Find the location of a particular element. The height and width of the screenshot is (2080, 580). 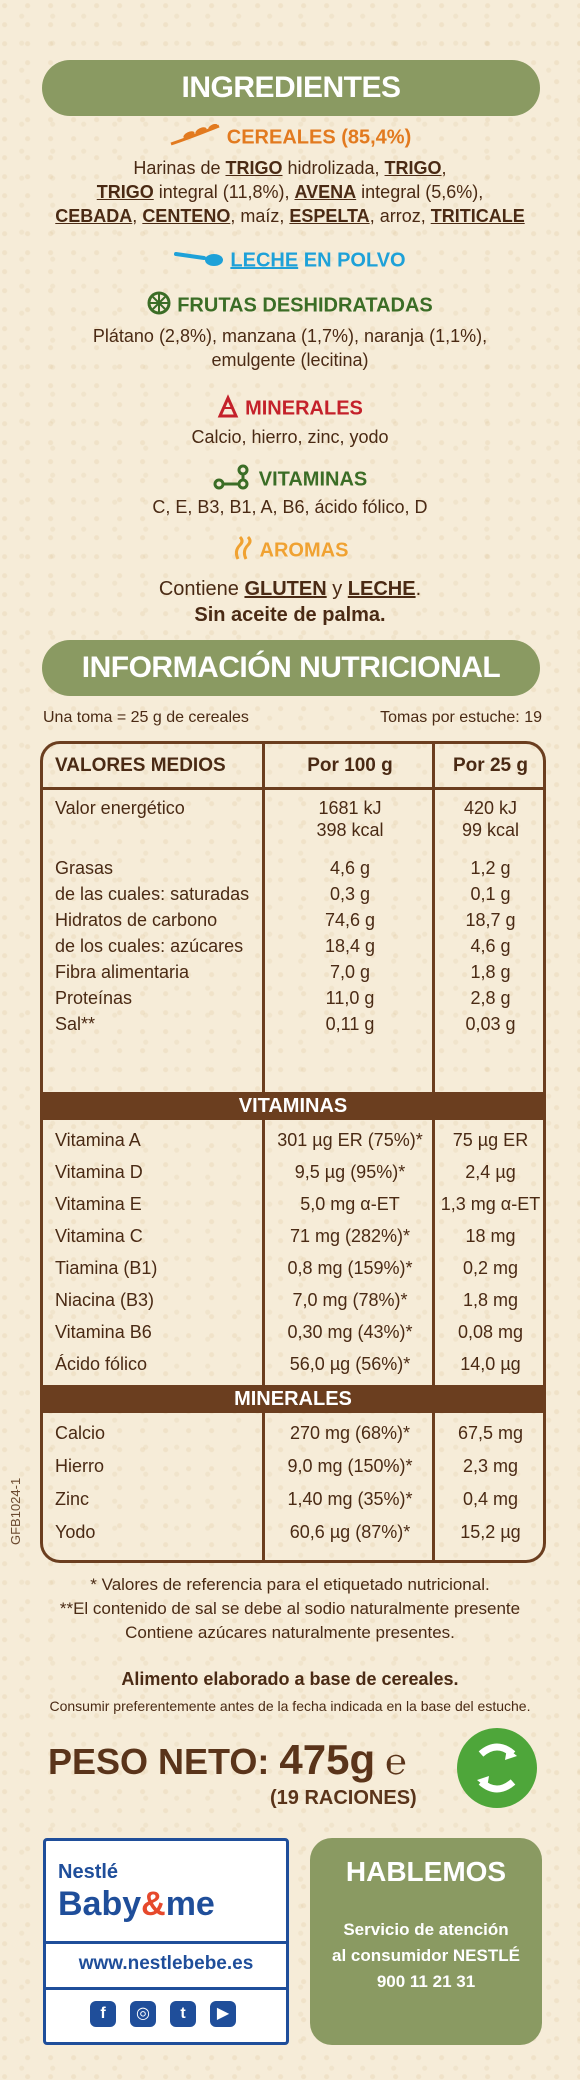

cell-v25: 1,3 mg α-ET is located at coordinates (490, 1204).